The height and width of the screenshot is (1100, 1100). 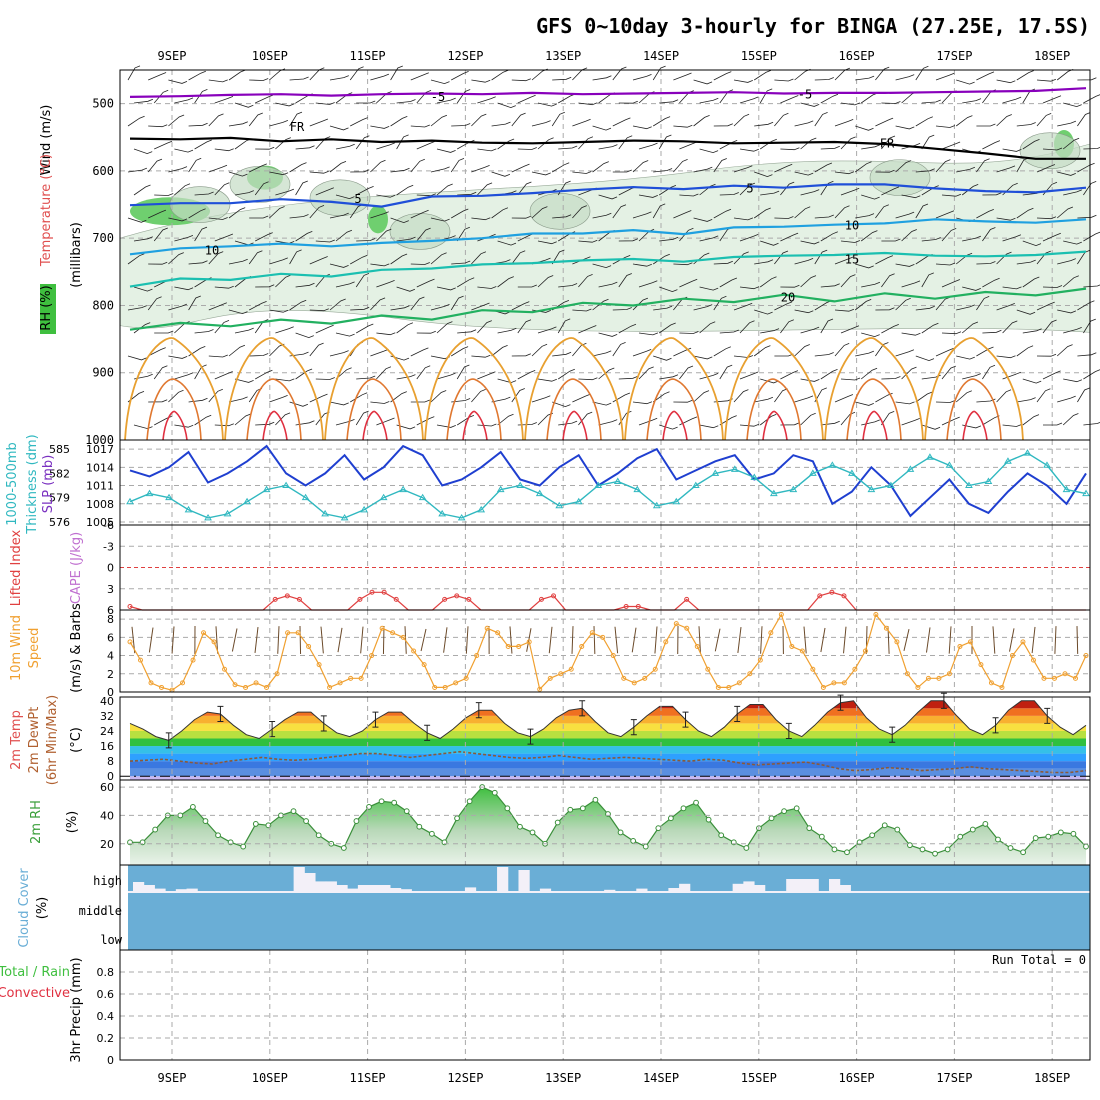 I want to click on dewpoint-line, so click(x=608, y=762).